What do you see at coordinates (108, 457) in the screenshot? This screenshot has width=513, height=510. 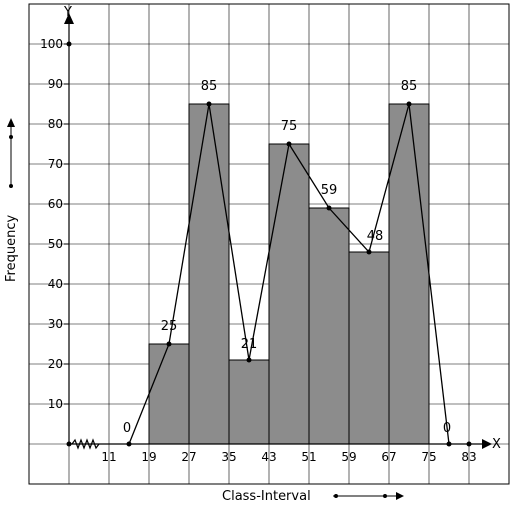 I see `x-tick-label: 11` at bounding box center [108, 457].